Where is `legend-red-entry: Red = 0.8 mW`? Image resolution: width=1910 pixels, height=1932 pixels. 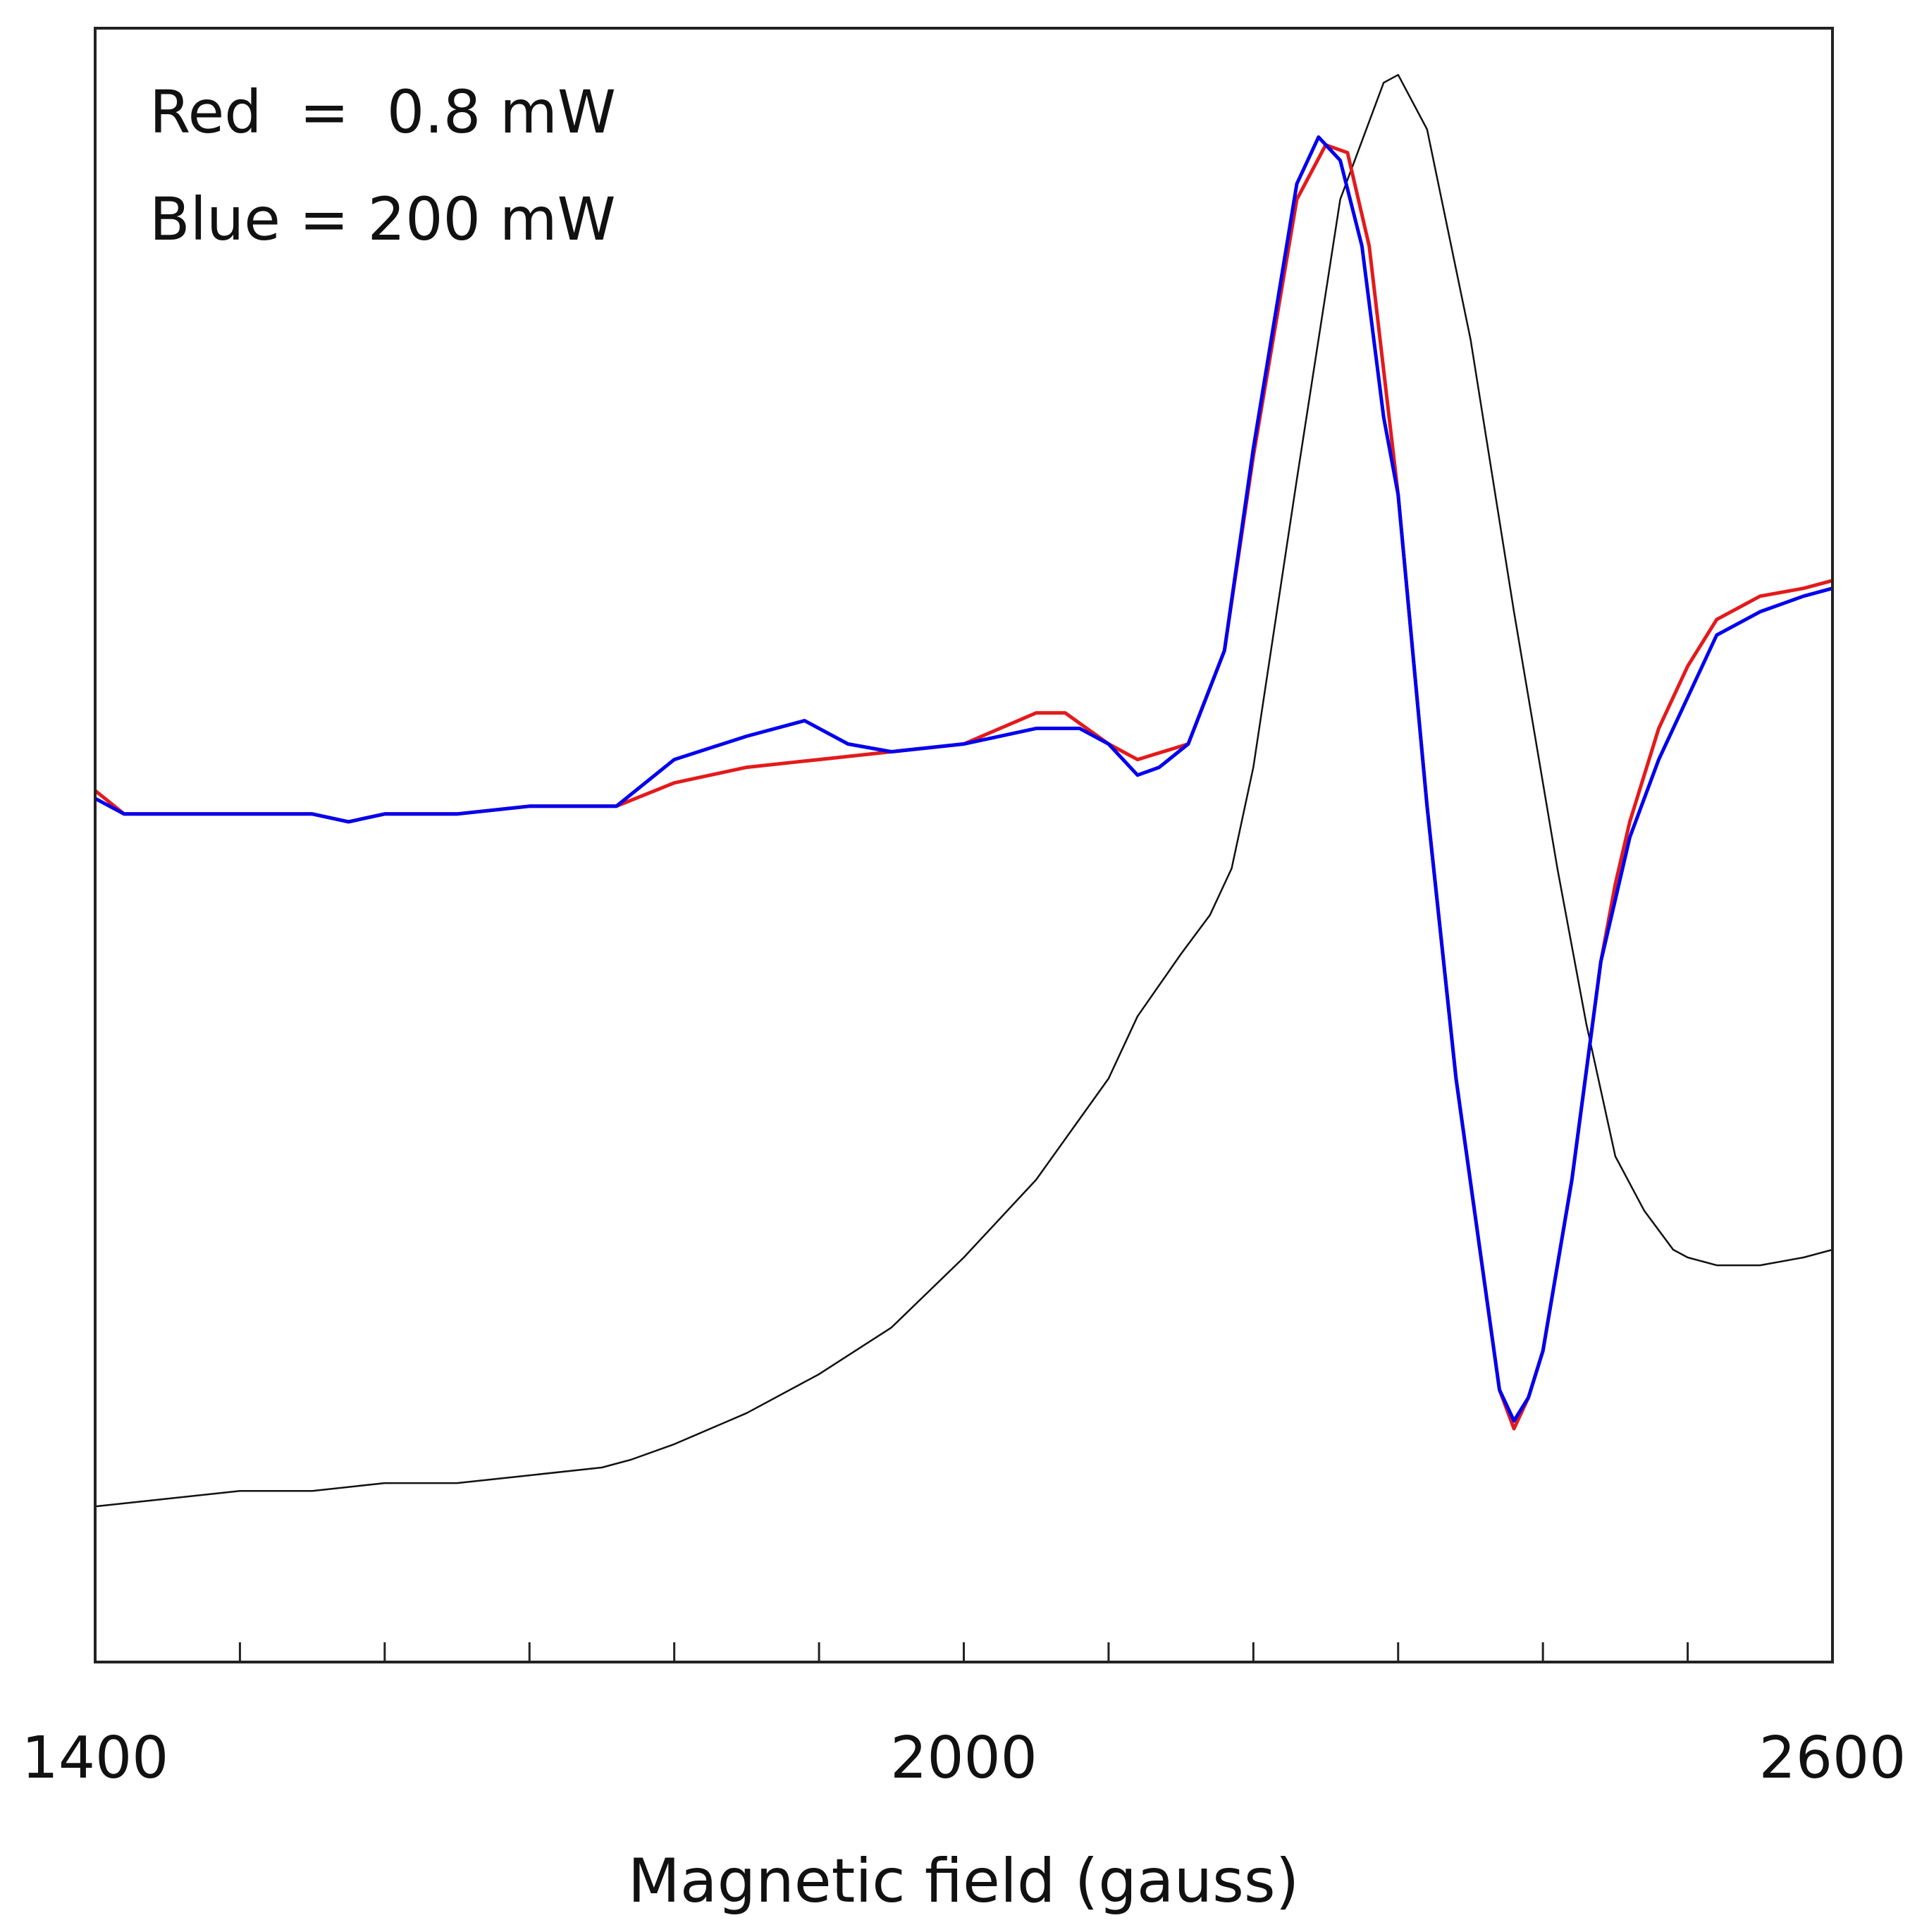
legend-red-entry: Red = 0.8 mW is located at coordinates (382, 112).